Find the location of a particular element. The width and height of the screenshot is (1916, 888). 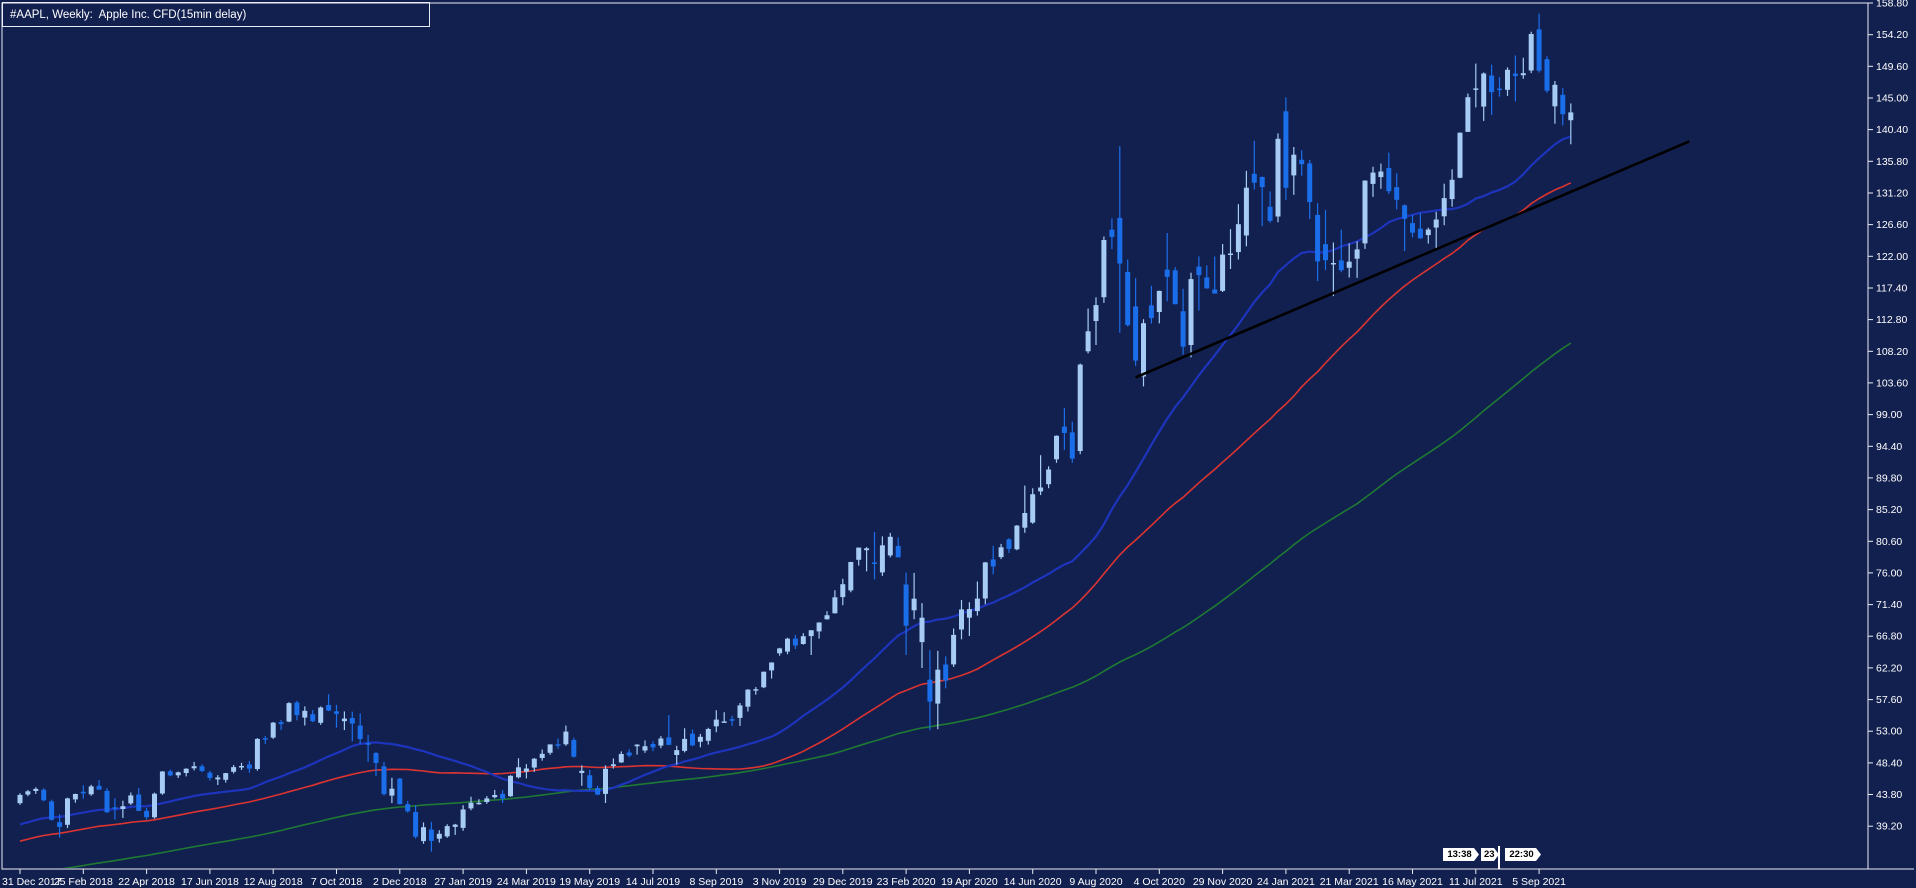

svg-text: 19 Apr 2020 is located at coordinates (969, 882).